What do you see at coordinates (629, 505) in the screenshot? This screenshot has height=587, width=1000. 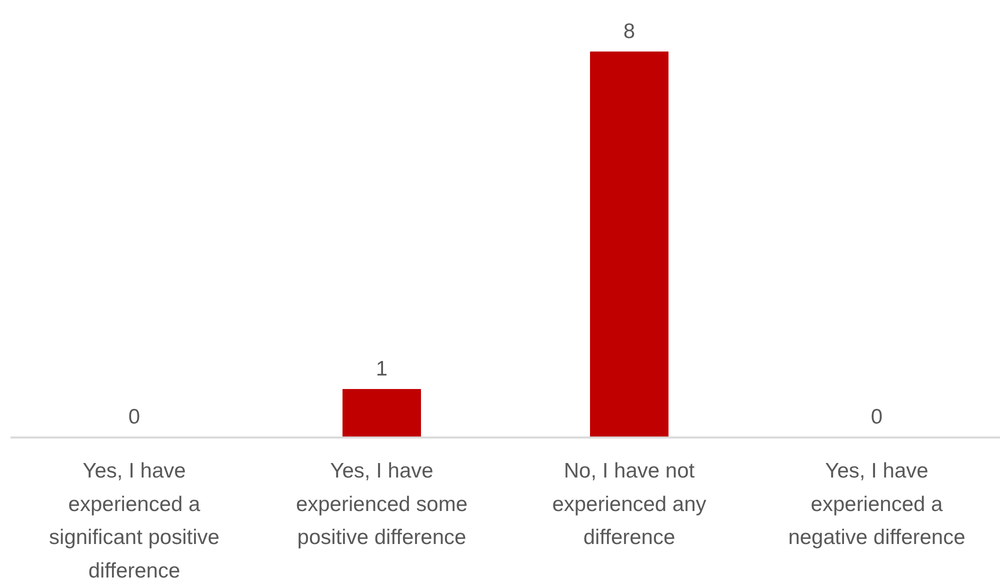 I see `x-tick-label: No, I have not experienced any difference` at bounding box center [629, 505].